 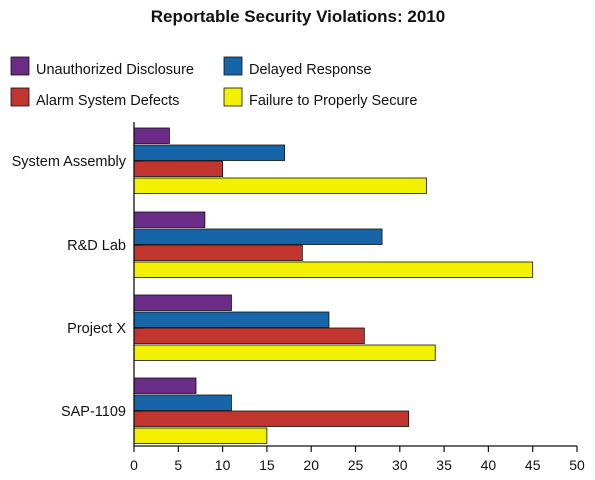 What do you see at coordinates (178, 168) in the screenshot?
I see `bar-system-assembly-alarm-system-defects` at bounding box center [178, 168].